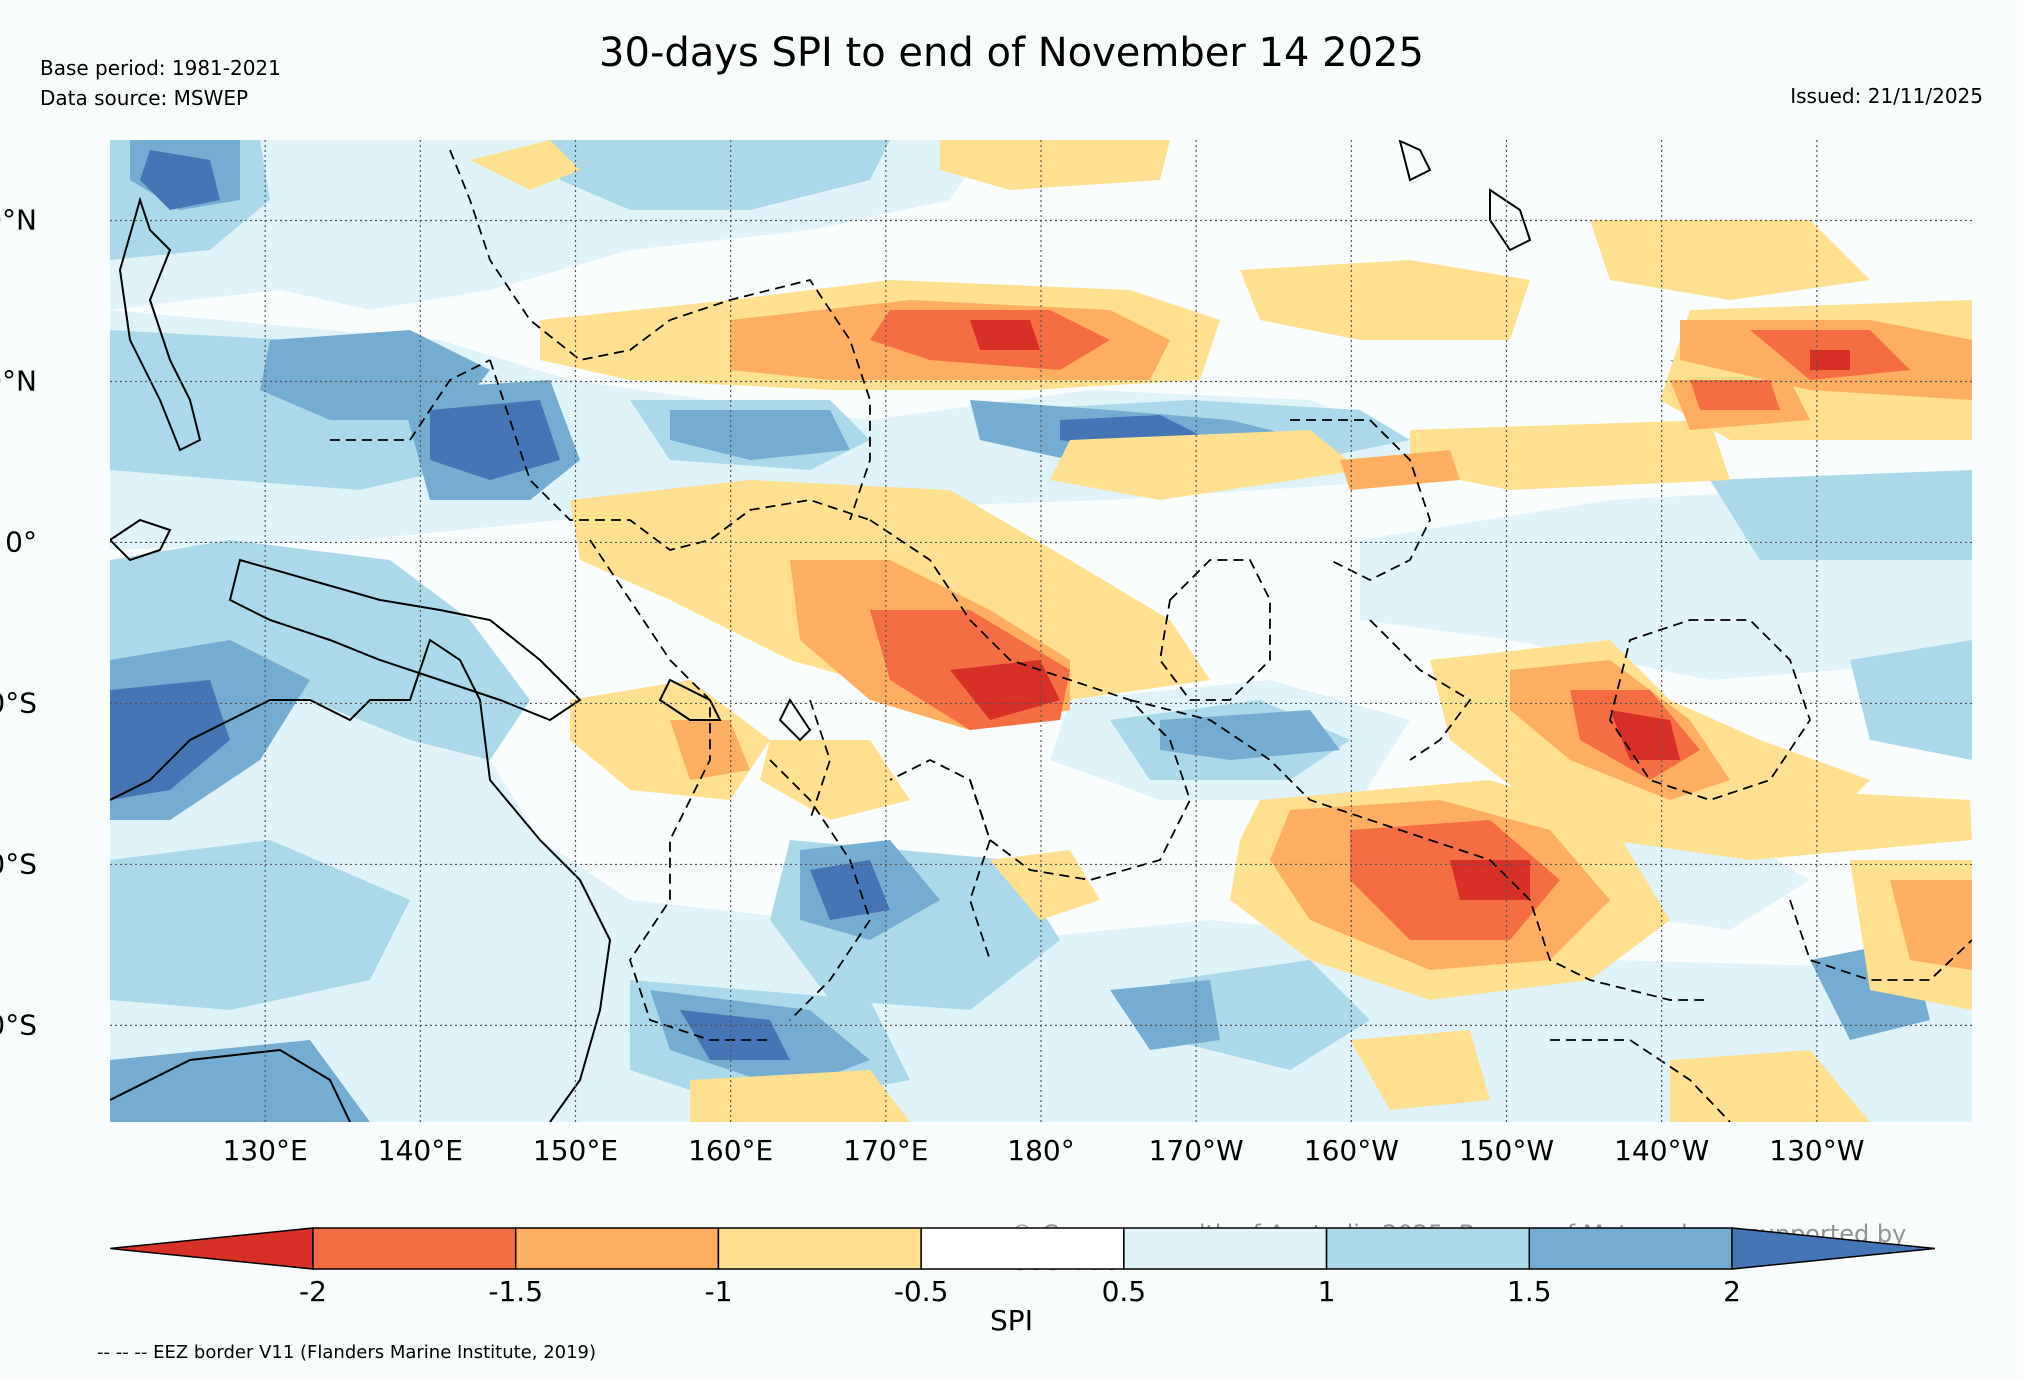 The width and height of the screenshot is (2023, 1380). I want to click on colorbar-extend-wet, so click(1833, 1248).